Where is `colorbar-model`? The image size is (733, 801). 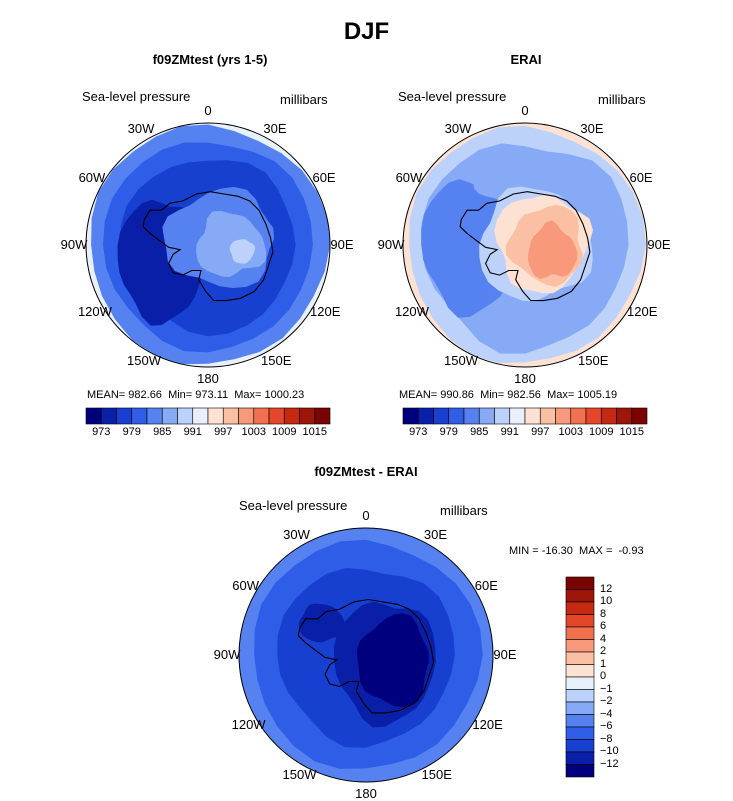 colorbar-model is located at coordinates (208, 416).